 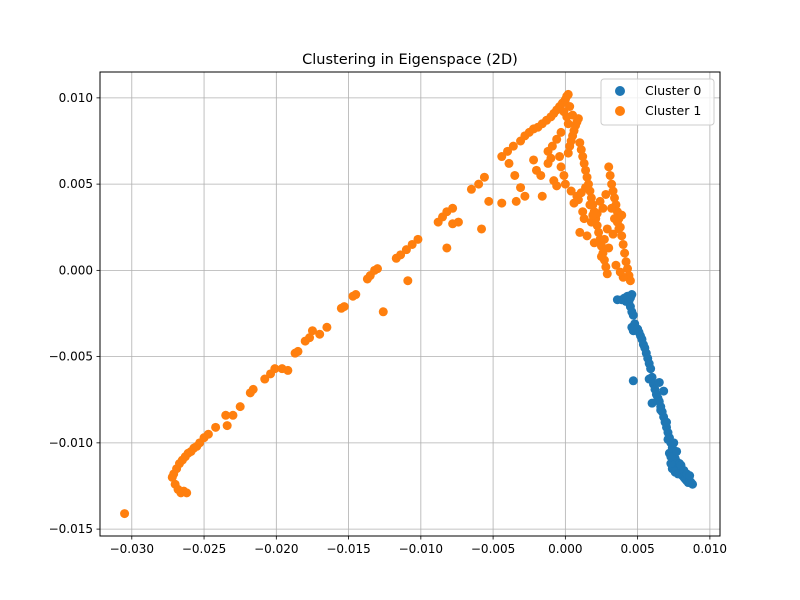 I want to click on x-tick-label: 0.000, so click(x=565, y=549).